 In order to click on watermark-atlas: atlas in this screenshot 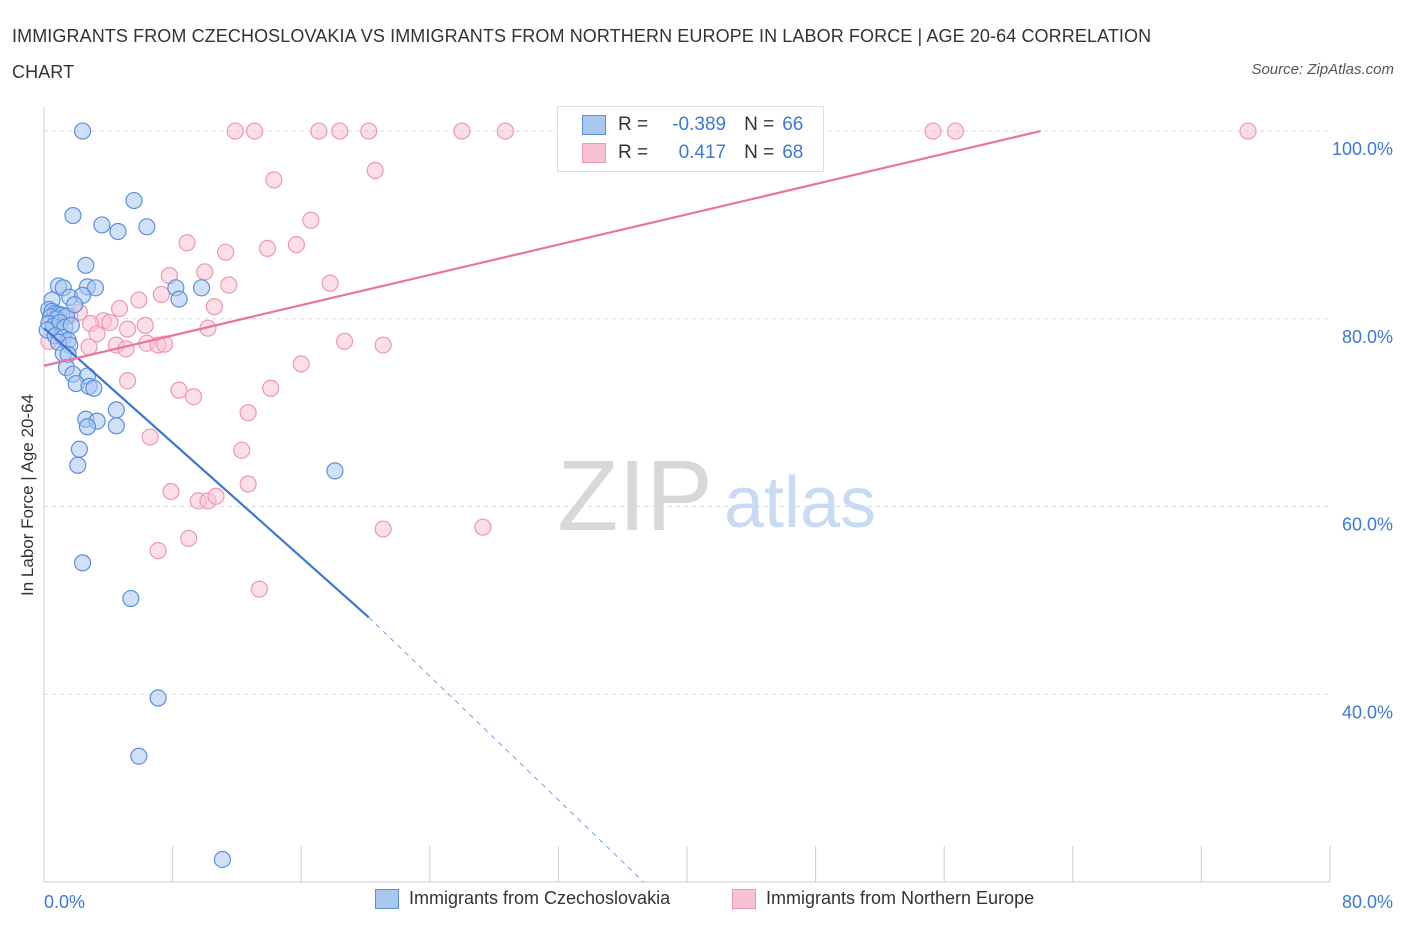, I will do `click(800, 503)`.